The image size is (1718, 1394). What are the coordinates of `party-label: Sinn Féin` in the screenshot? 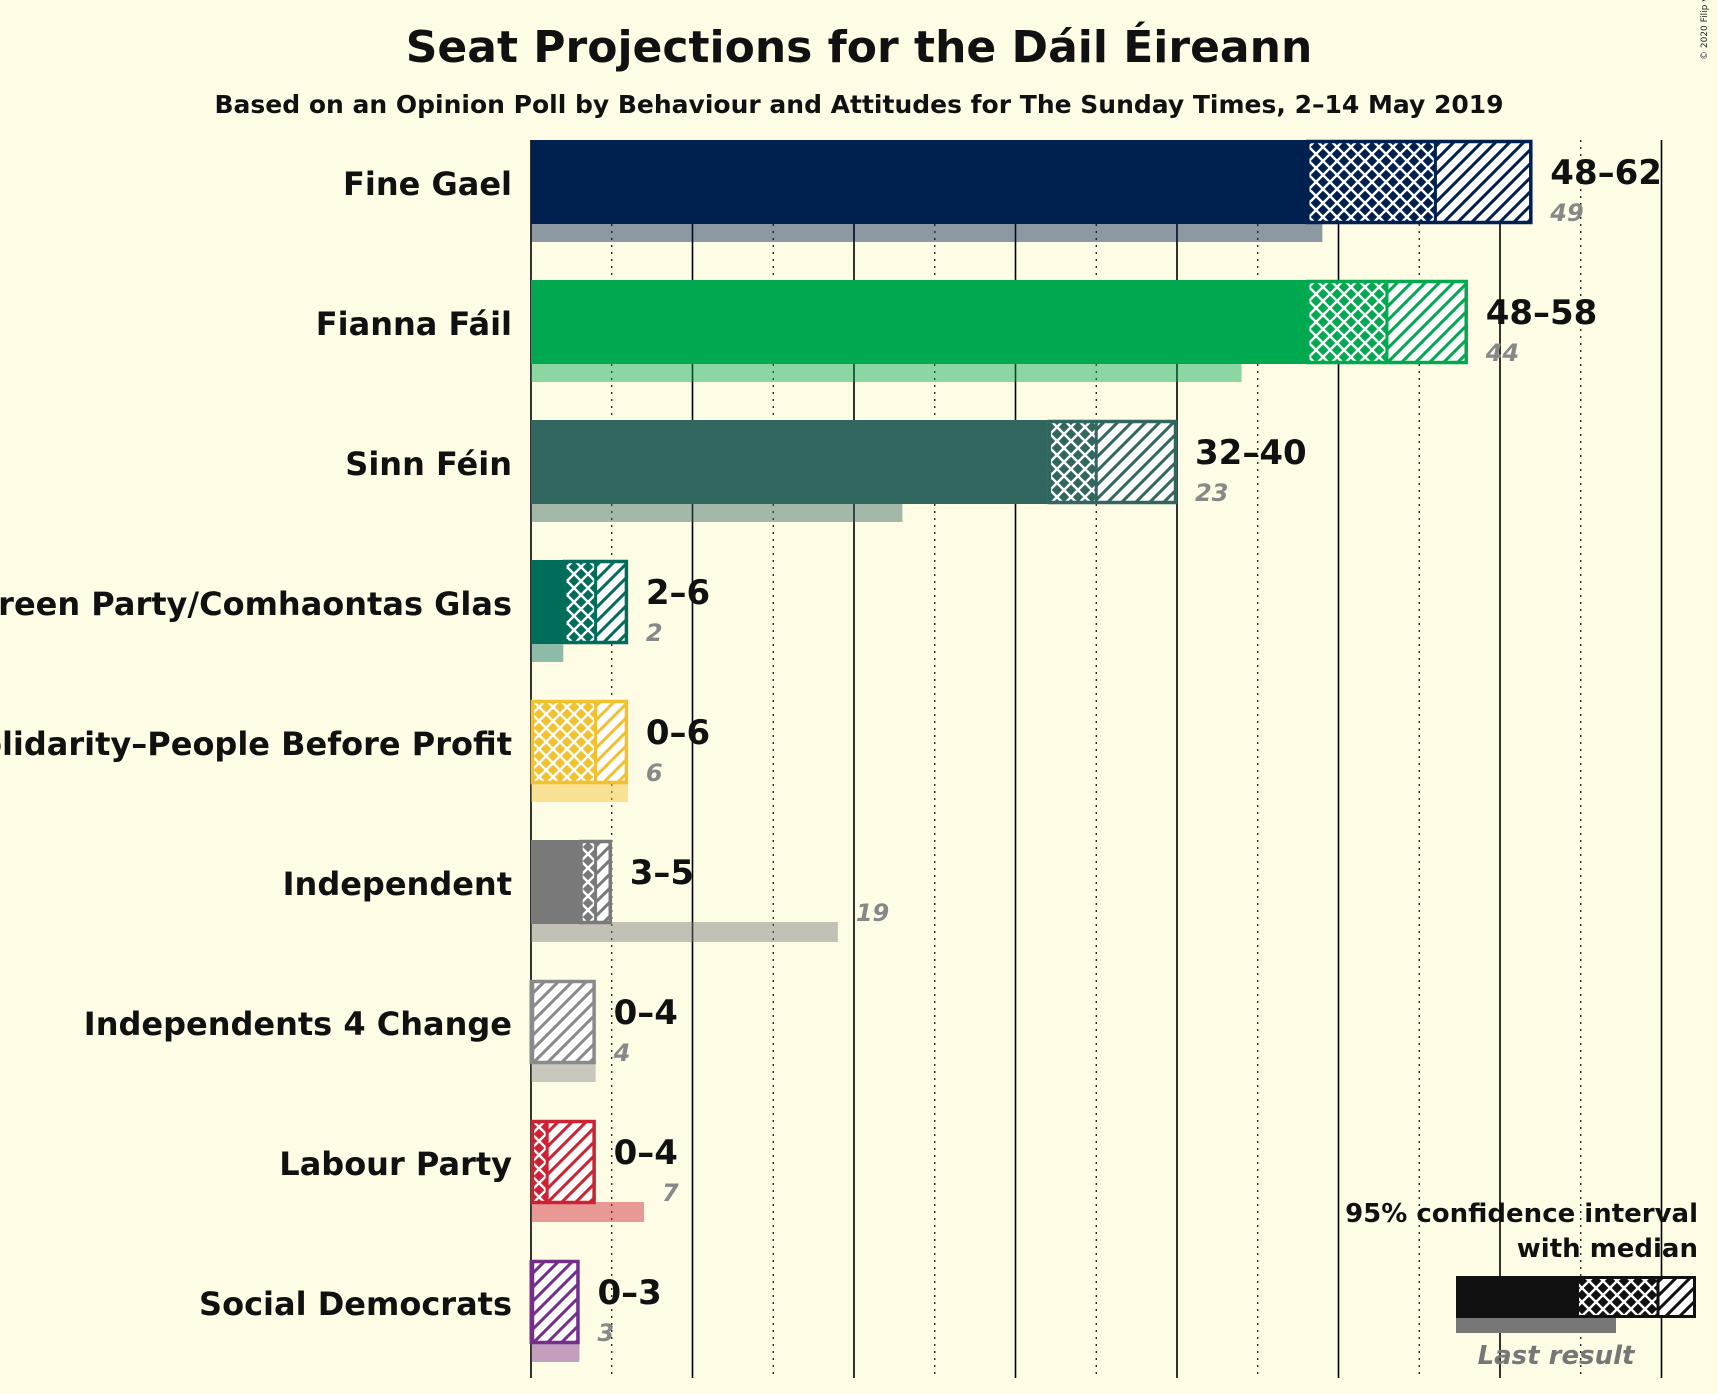 It's located at (428, 464).